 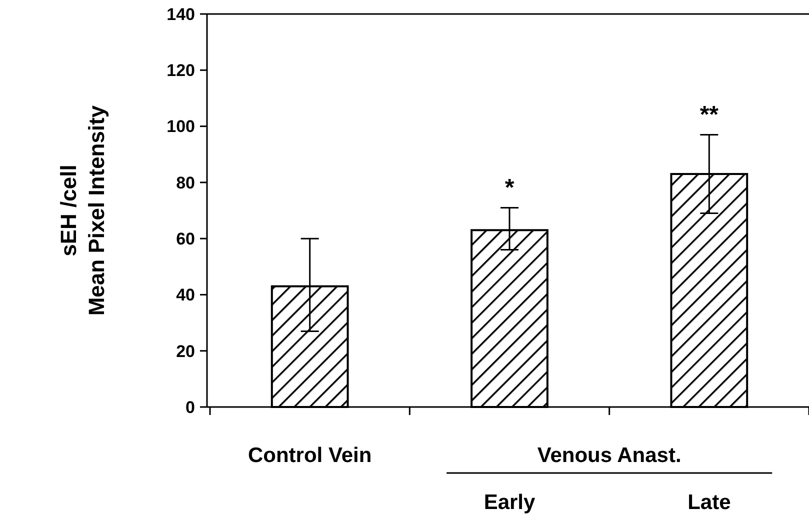 I want to click on y-tick-label: 60, so click(x=185, y=239).